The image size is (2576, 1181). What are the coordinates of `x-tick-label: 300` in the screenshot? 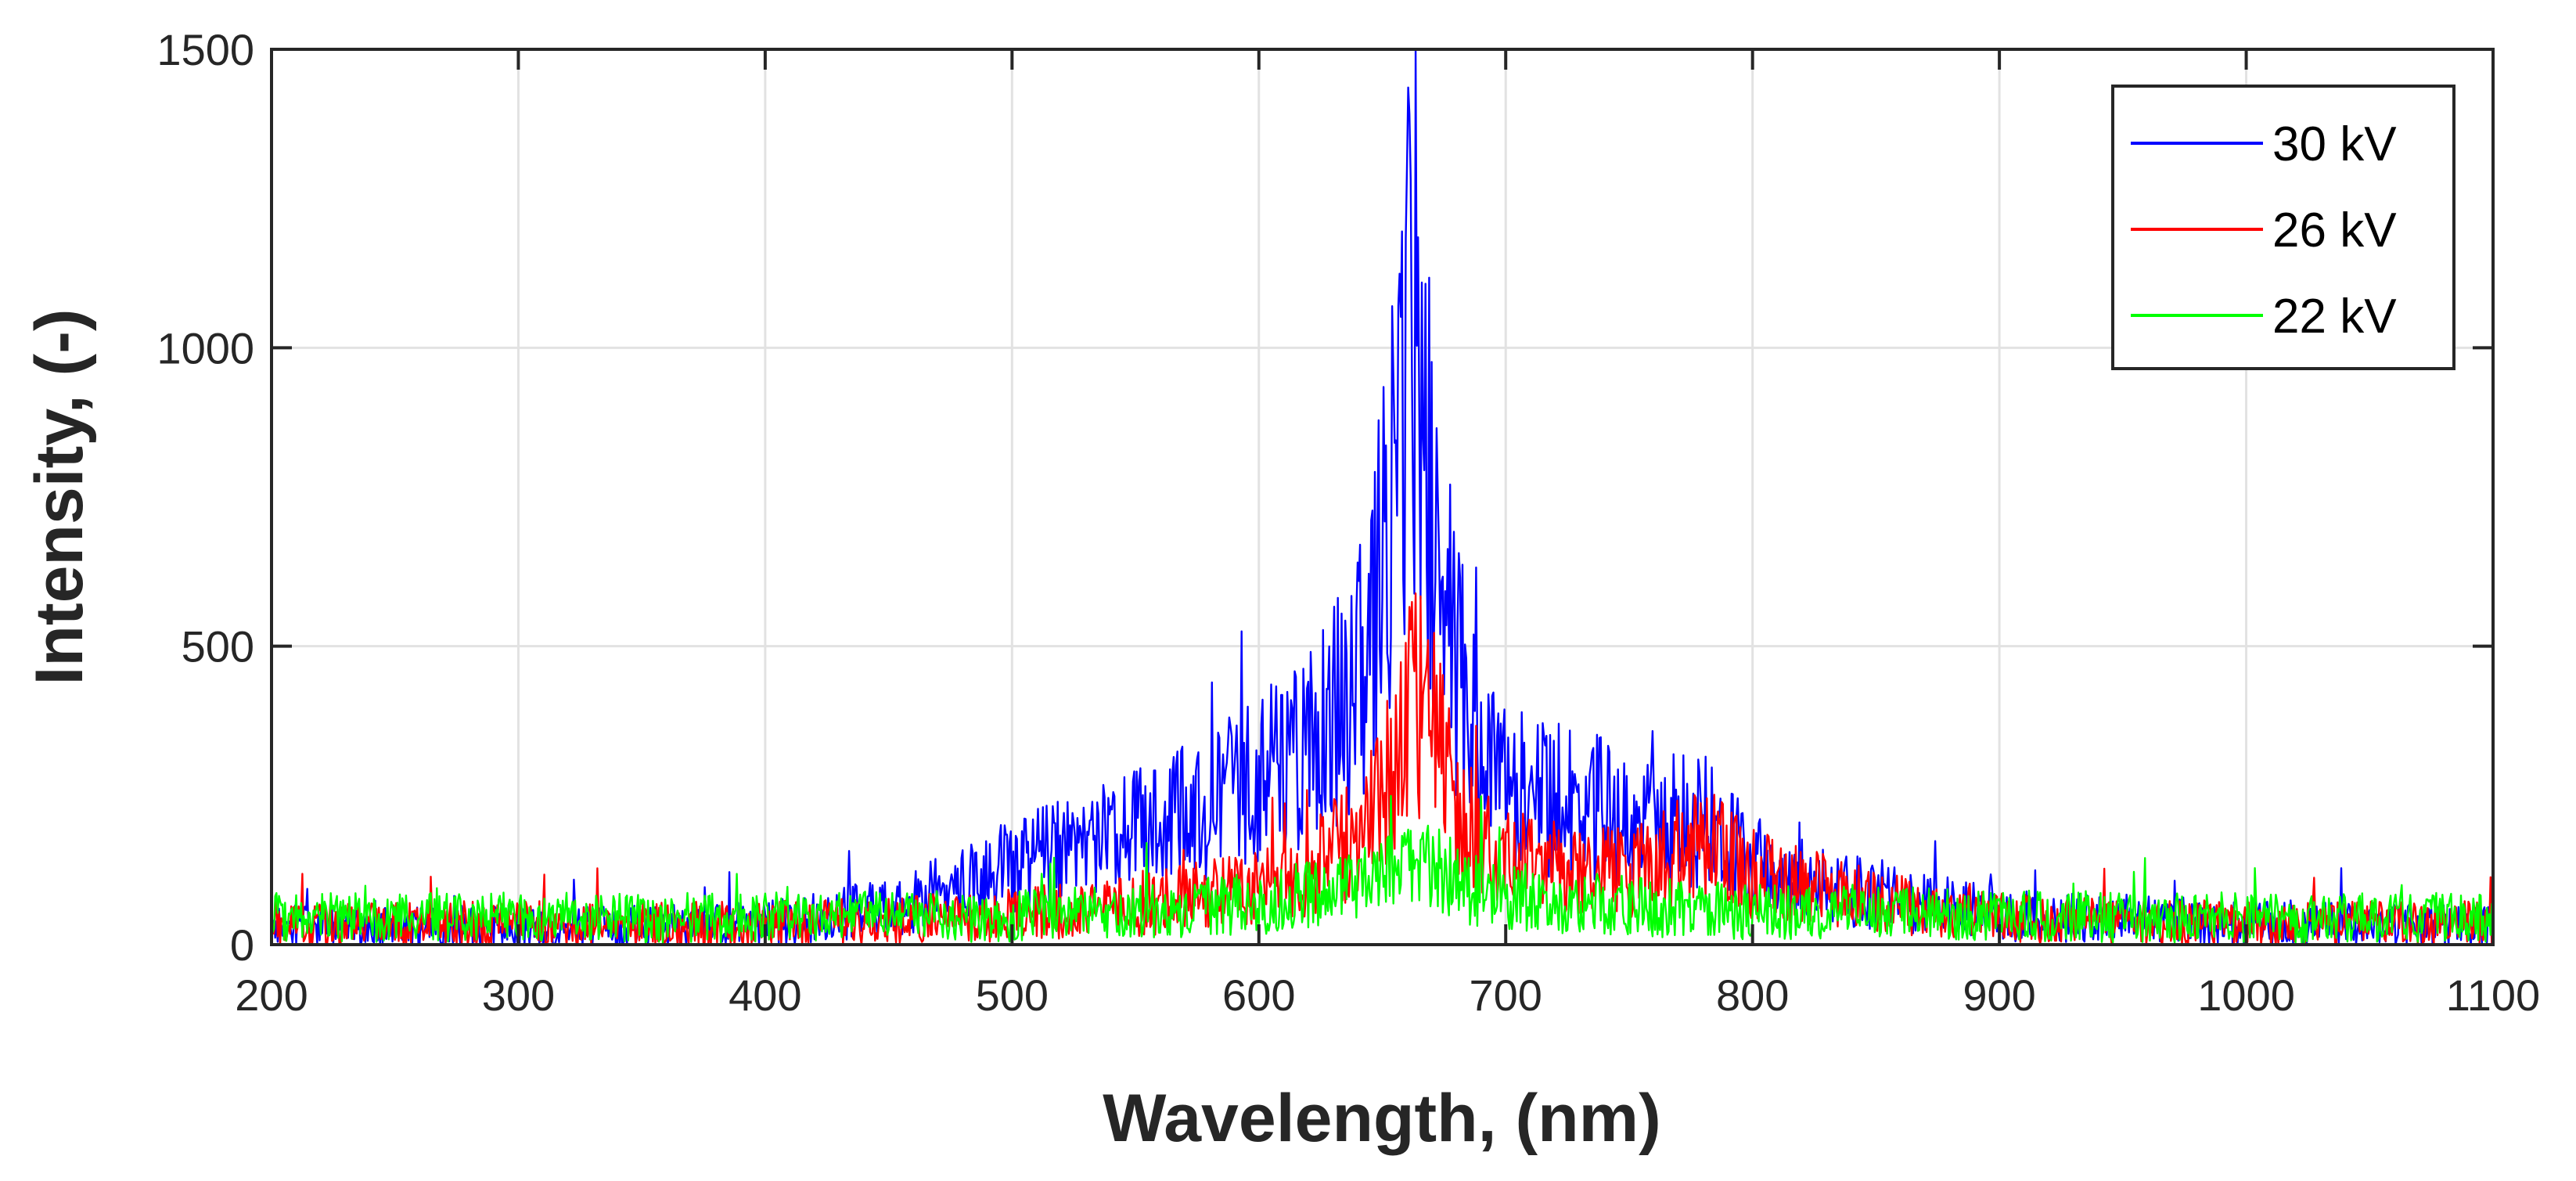 It's located at (518, 995).